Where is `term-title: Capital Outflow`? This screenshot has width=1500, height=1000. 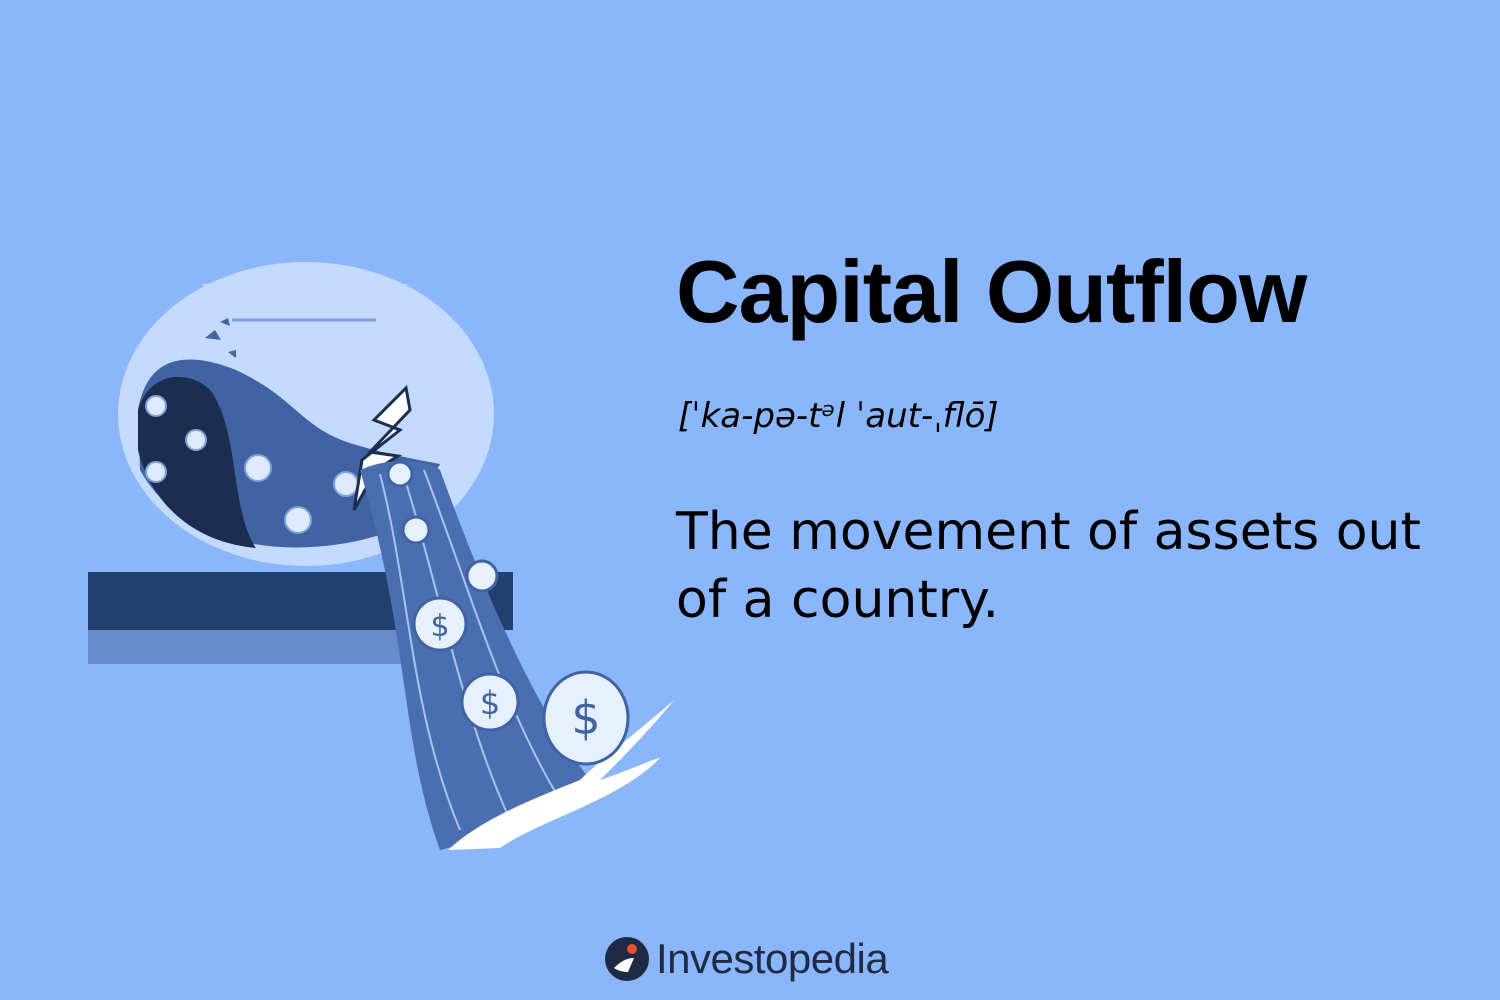 term-title: Capital Outflow is located at coordinates (991, 291).